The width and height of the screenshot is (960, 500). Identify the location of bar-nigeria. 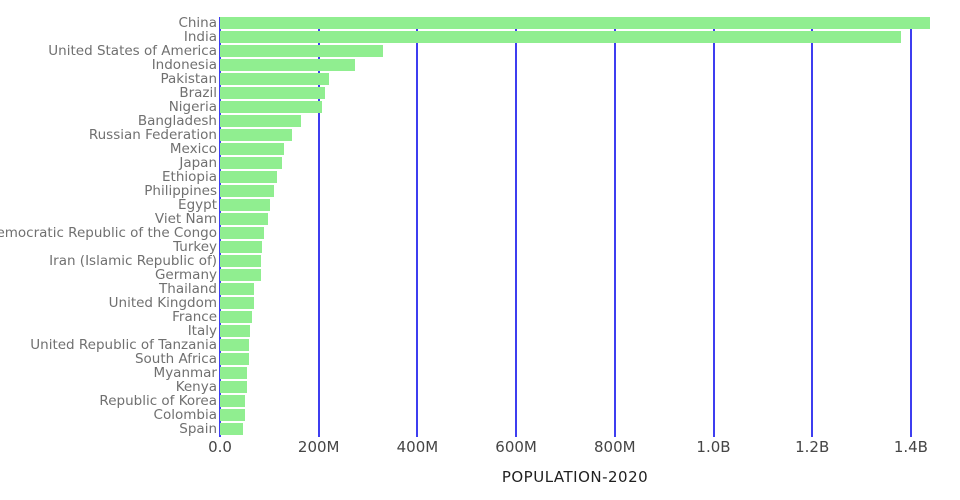
(271, 107).